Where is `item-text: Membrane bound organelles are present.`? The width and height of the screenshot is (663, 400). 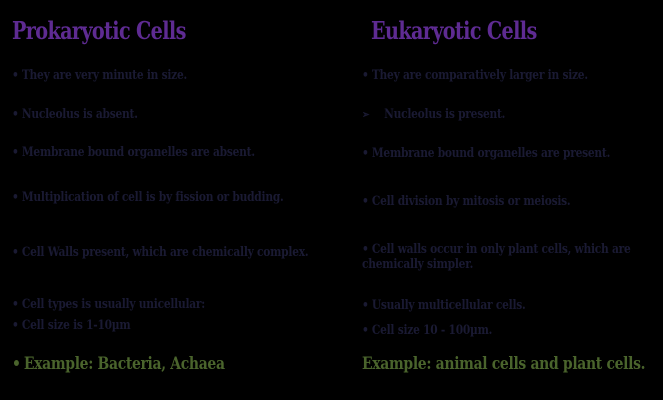
item-text: Membrane bound organelles are present. is located at coordinates (491, 153).